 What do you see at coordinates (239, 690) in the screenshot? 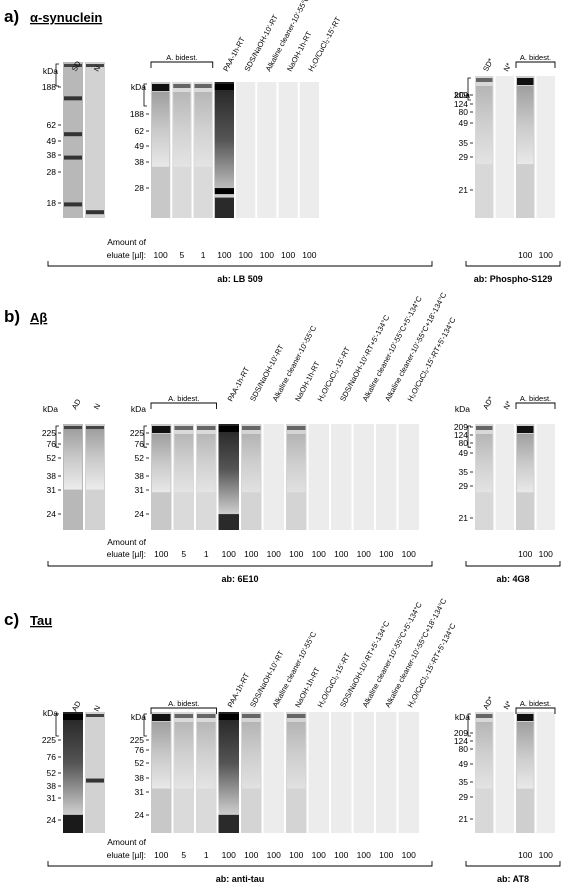
I see `lane-header: PAA-1h-RT` at bounding box center [239, 690].